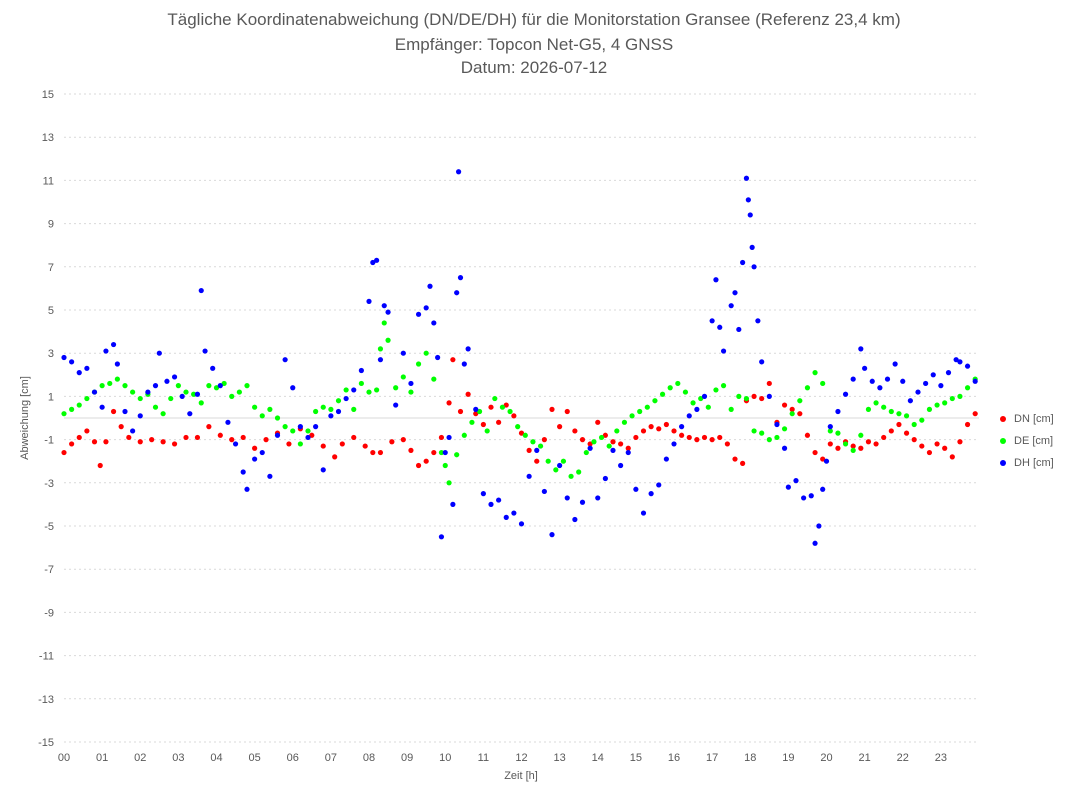  I want to click on y-tick-label: 13, so click(48, 138).